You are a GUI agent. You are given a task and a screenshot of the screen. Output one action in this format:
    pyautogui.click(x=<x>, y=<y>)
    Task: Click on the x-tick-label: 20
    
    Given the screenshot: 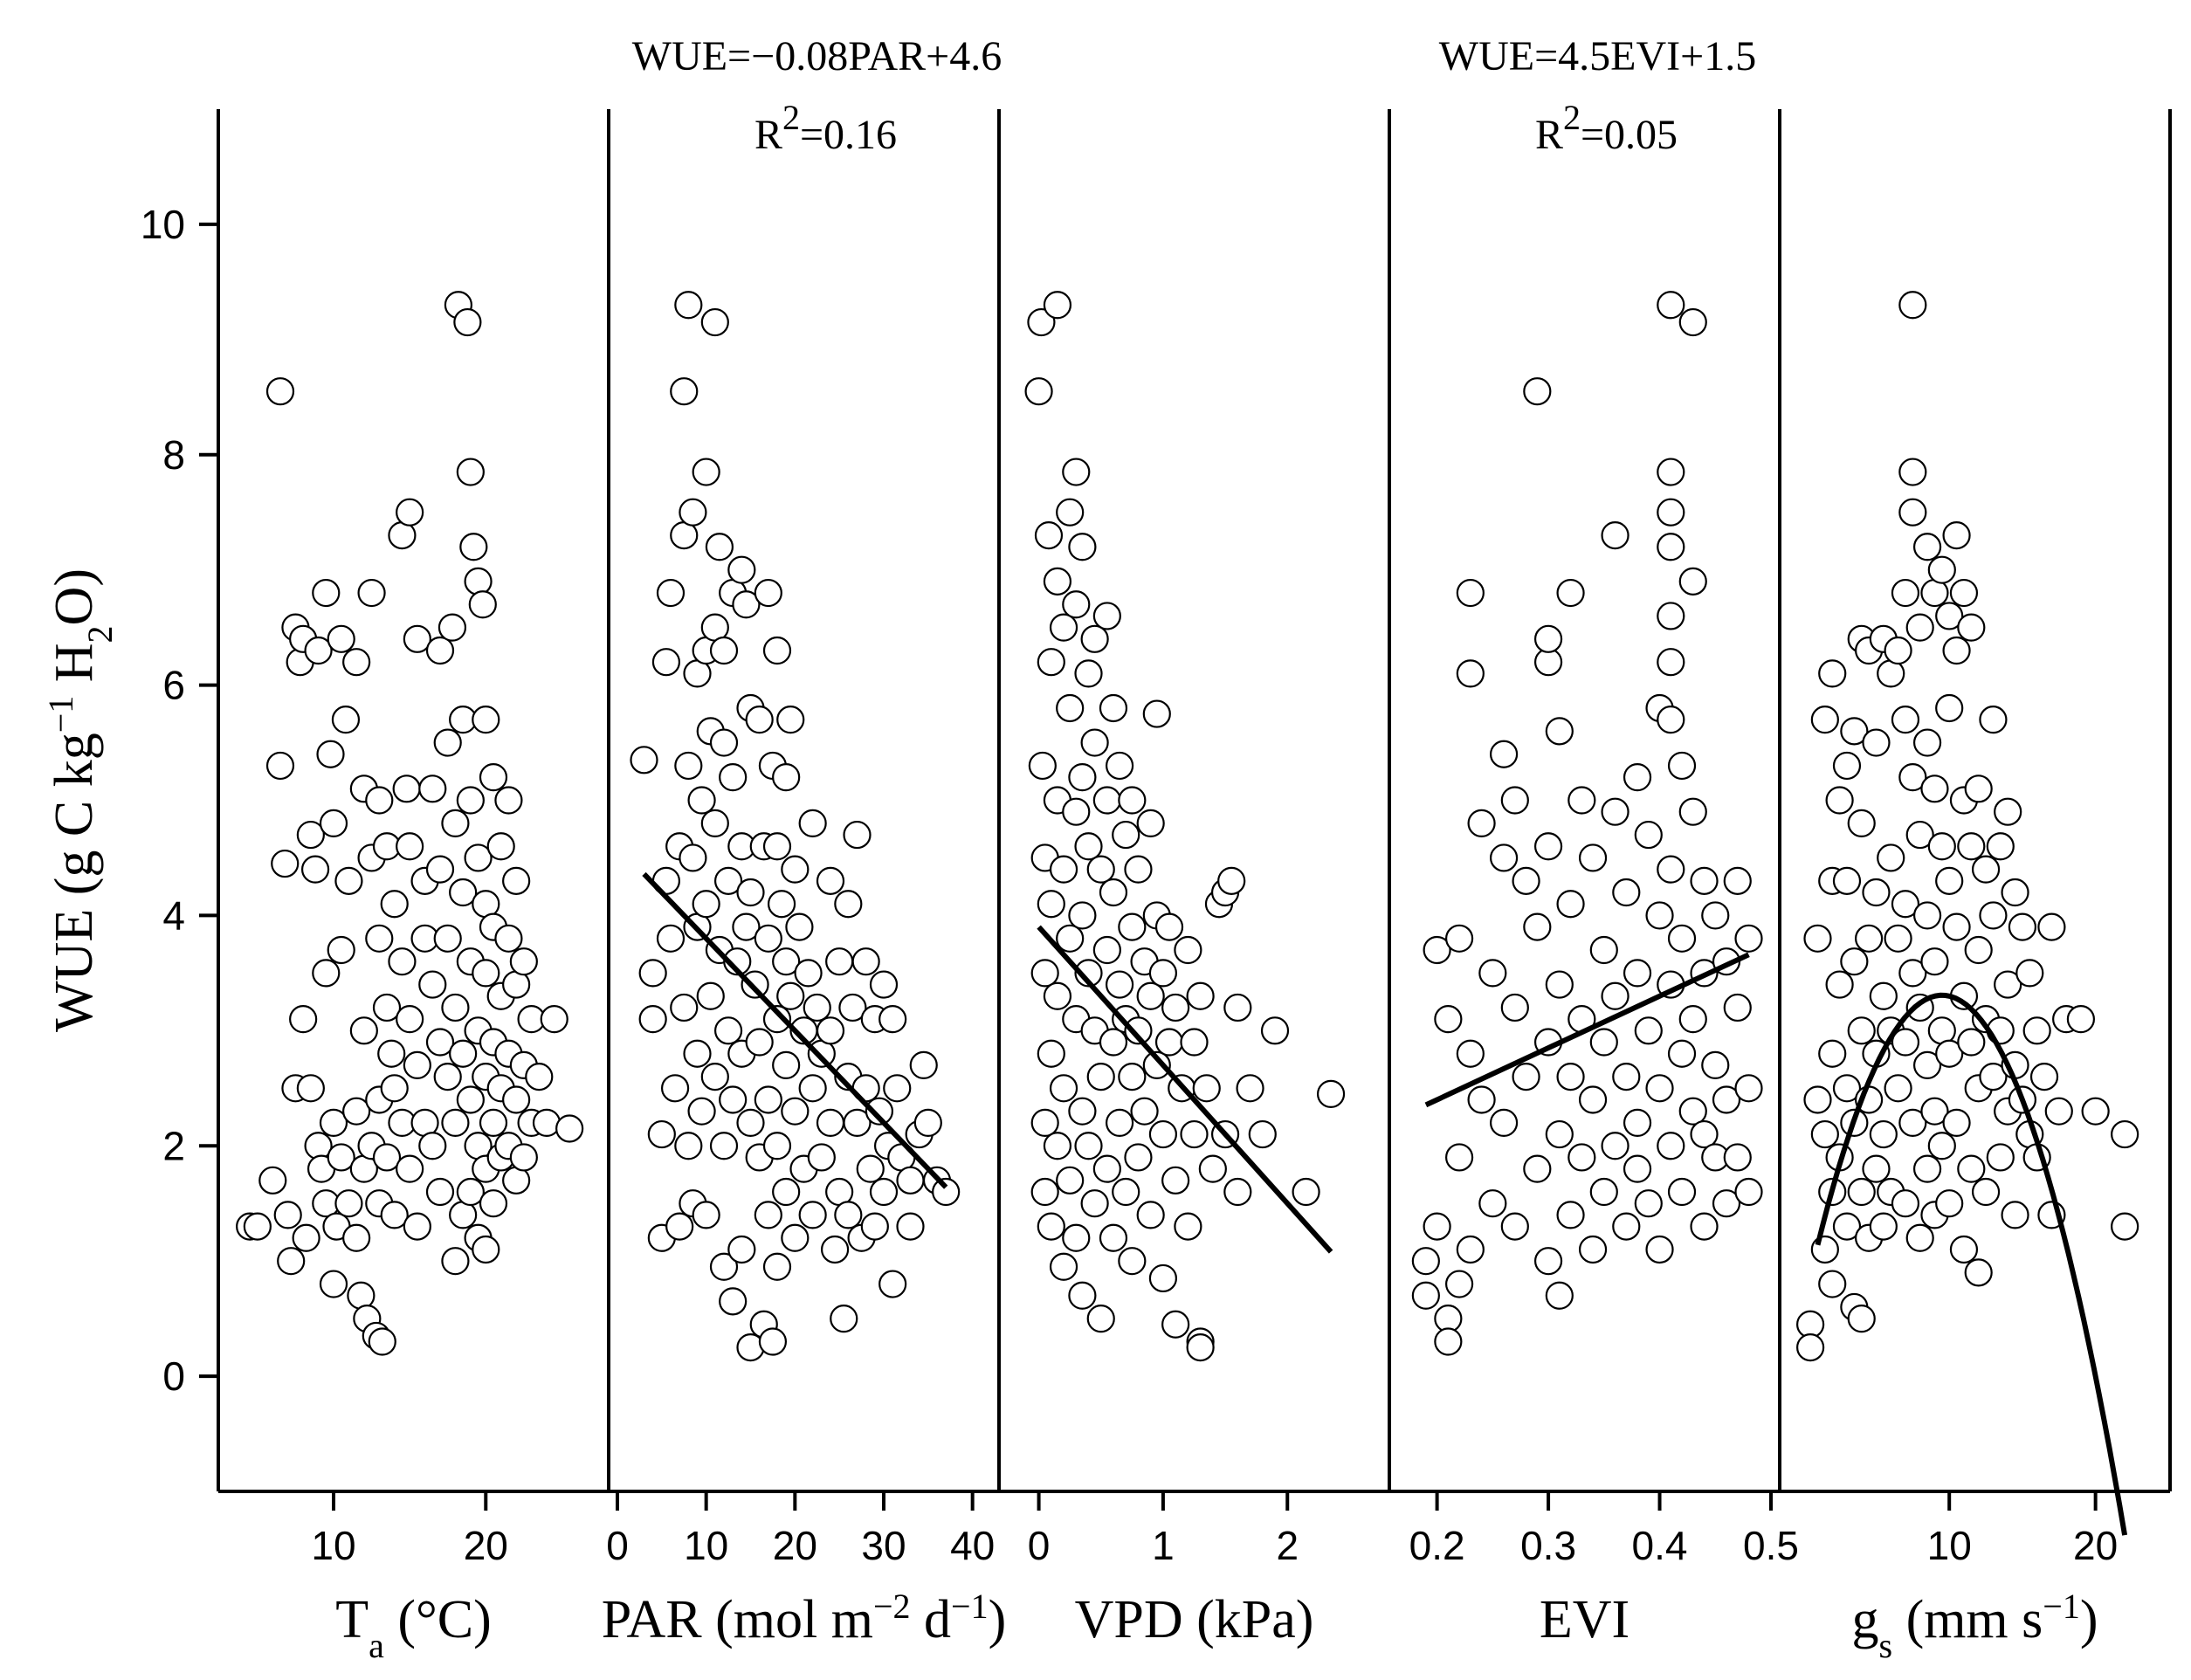 What is the action you would take?
    pyautogui.click(x=486, y=1545)
    